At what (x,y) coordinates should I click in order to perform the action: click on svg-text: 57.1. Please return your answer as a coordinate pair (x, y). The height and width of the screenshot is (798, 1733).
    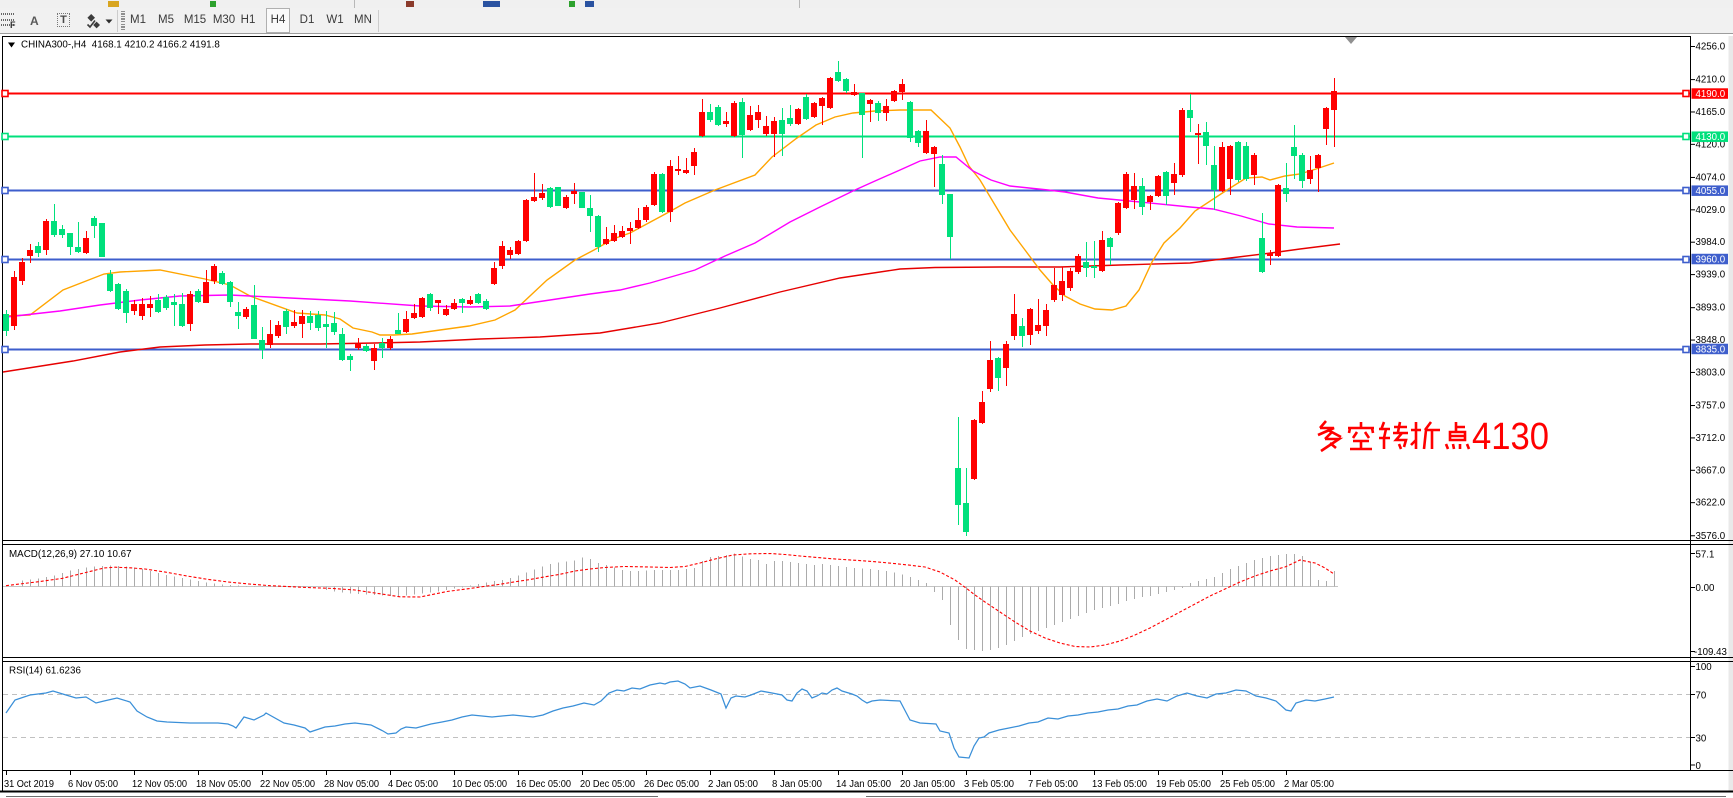
    Looking at the image, I should click on (1705, 554).